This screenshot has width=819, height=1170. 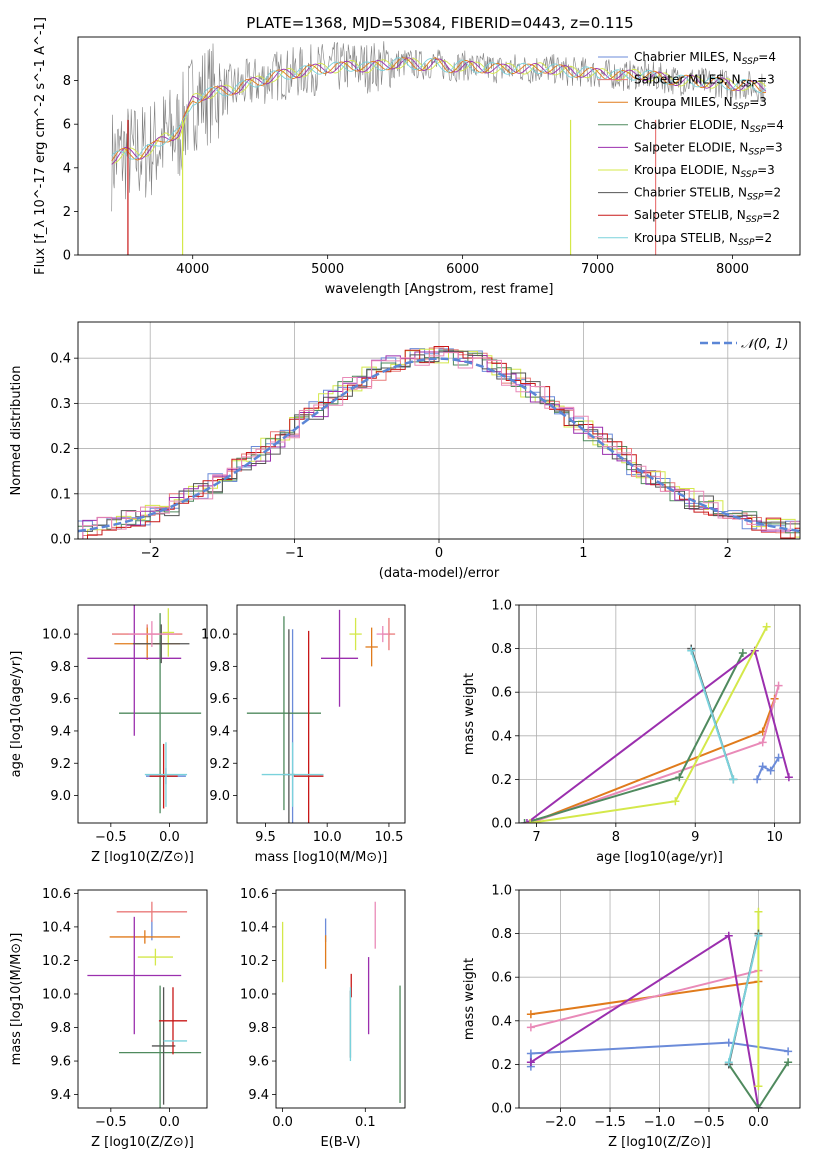 I want to click on y-tick-label: 2, so click(x=67, y=212).